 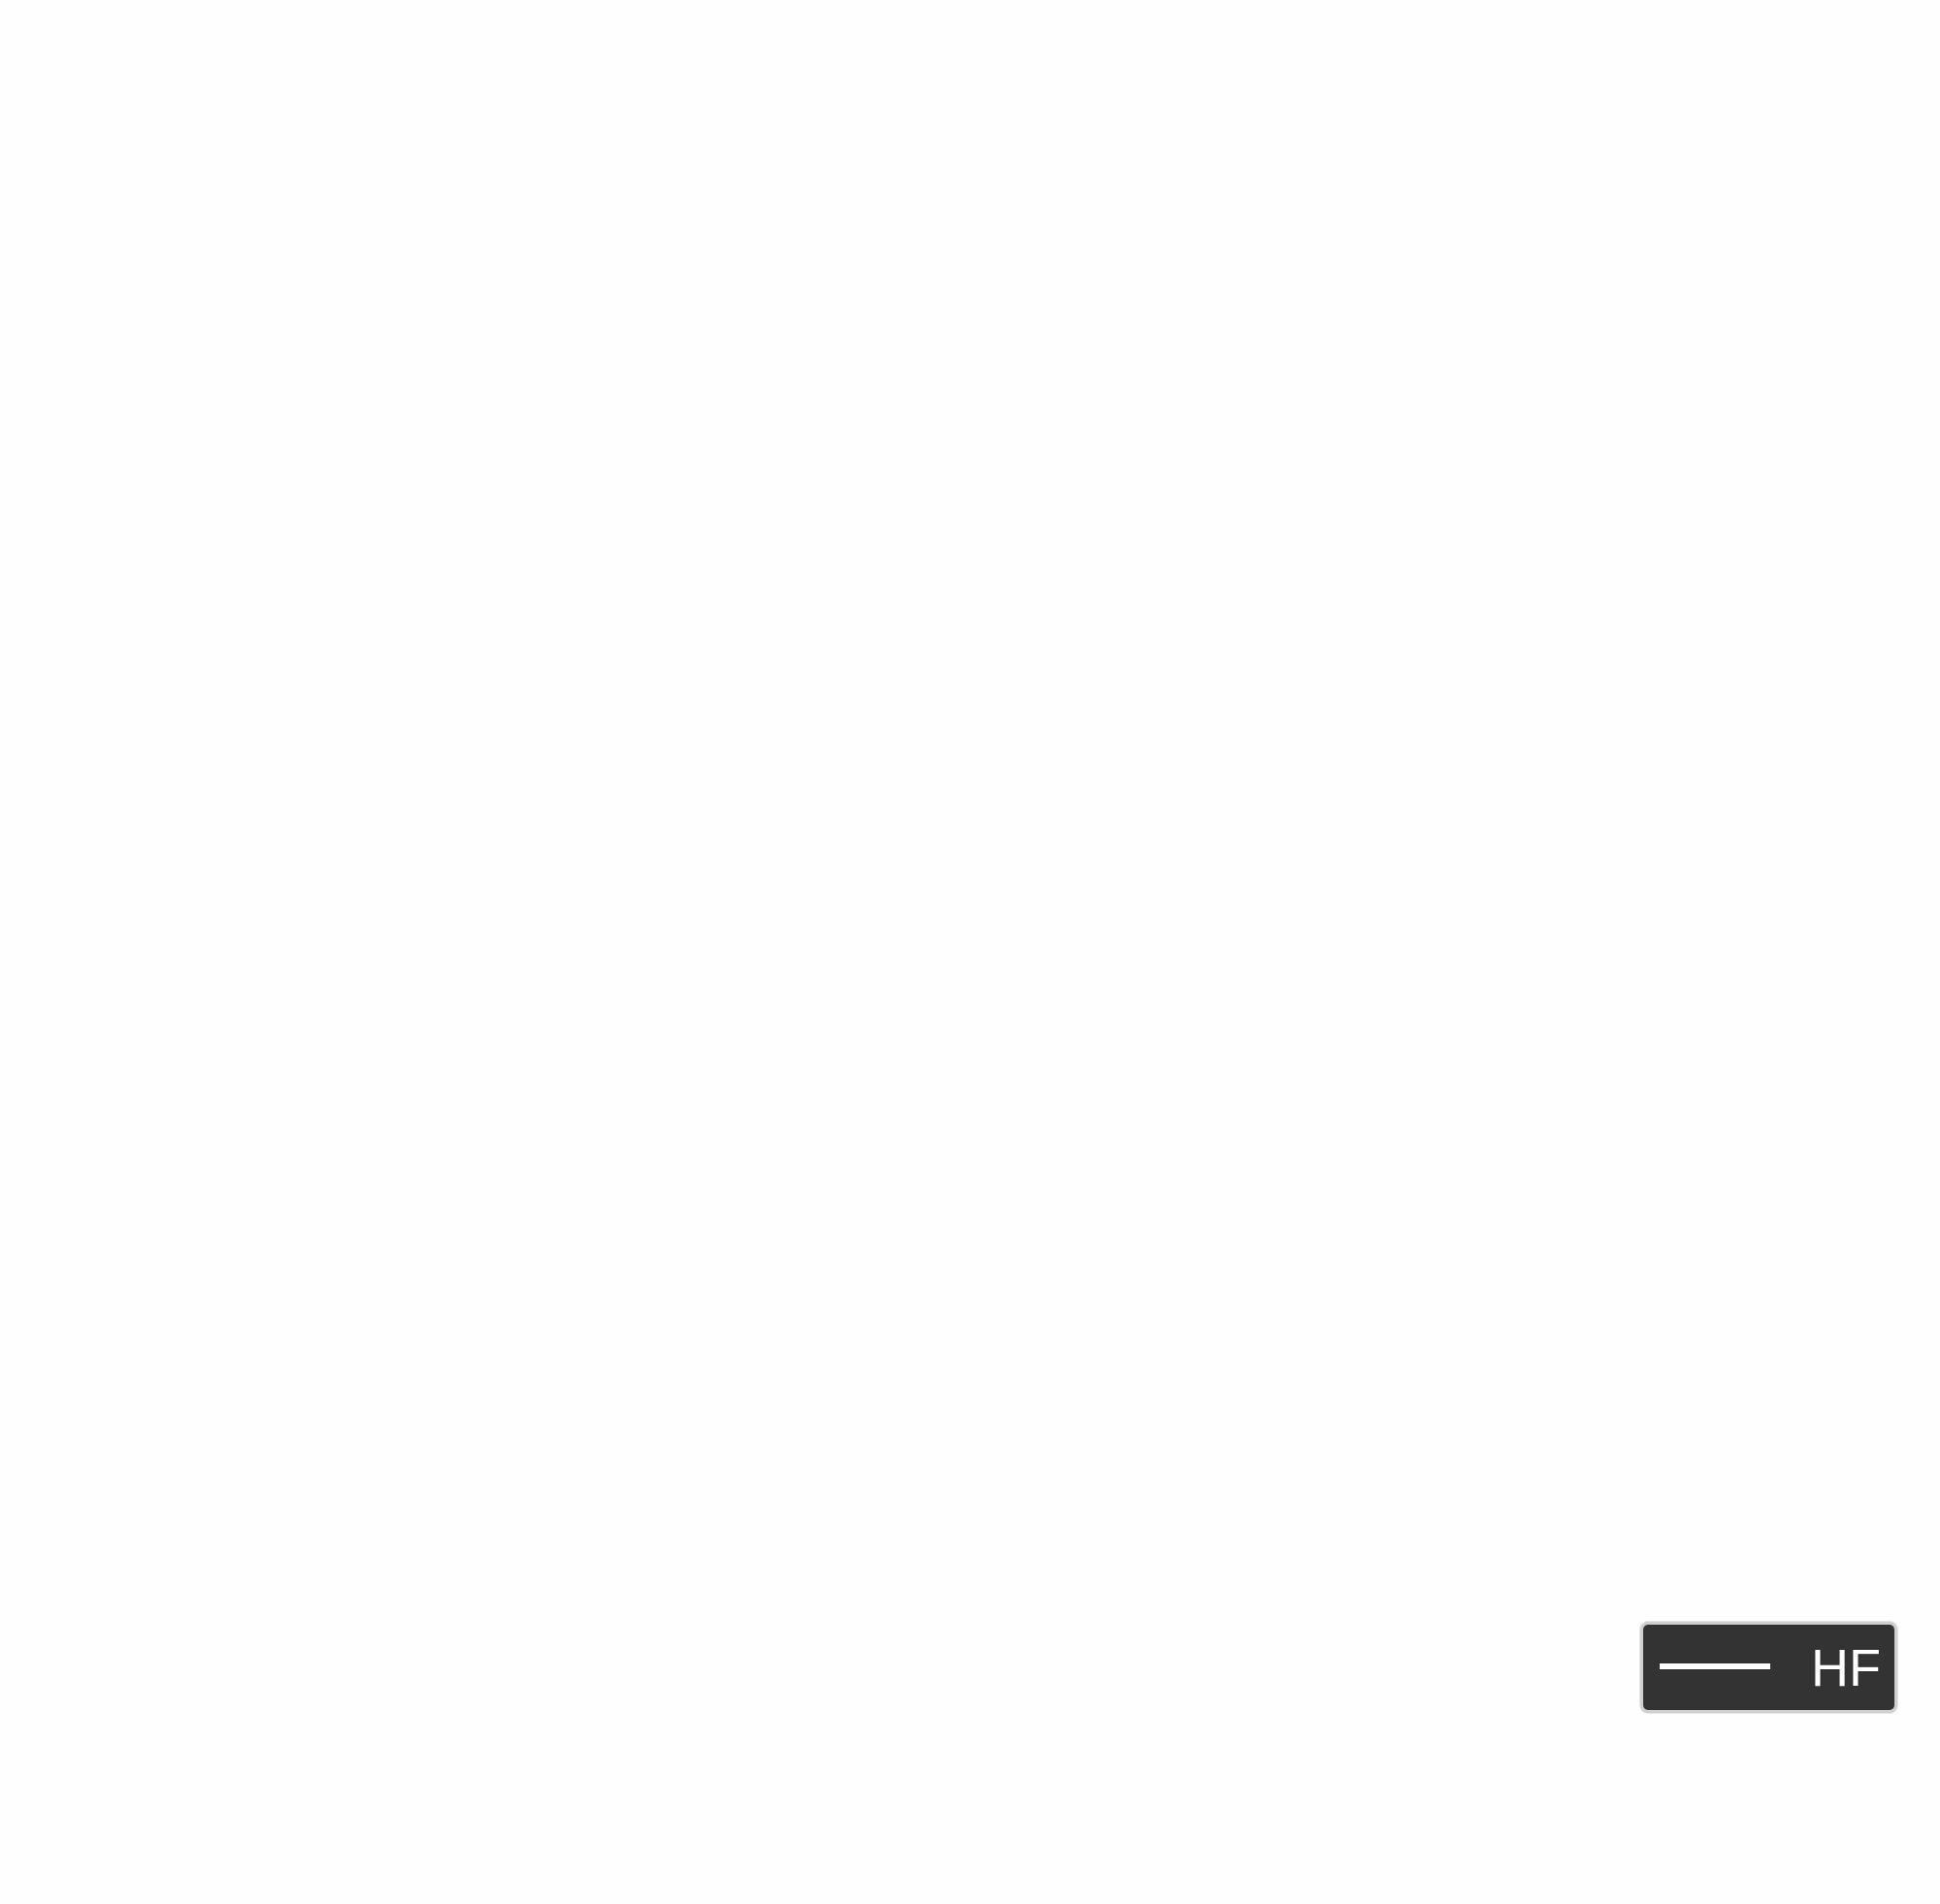 What do you see at coordinates (1715, 1666) in the screenshot?
I see `legend-swatch-hf` at bounding box center [1715, 1666].